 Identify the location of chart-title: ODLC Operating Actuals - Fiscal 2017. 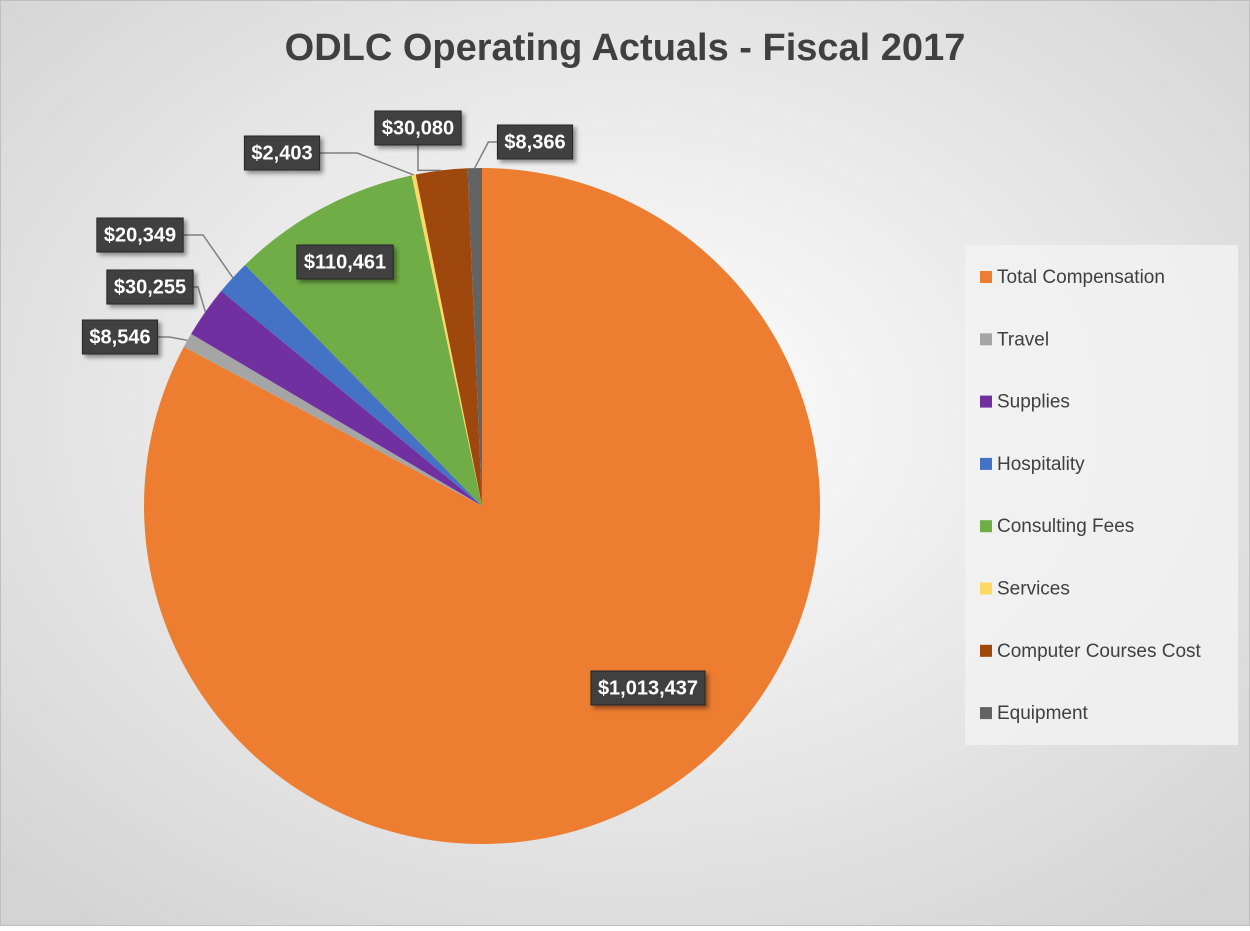
(625, 48).